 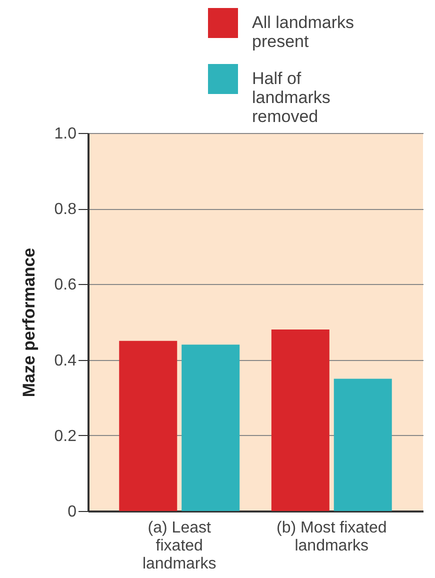 I want to click on y-tick-label: 0.4, so click(x=65, y=361).